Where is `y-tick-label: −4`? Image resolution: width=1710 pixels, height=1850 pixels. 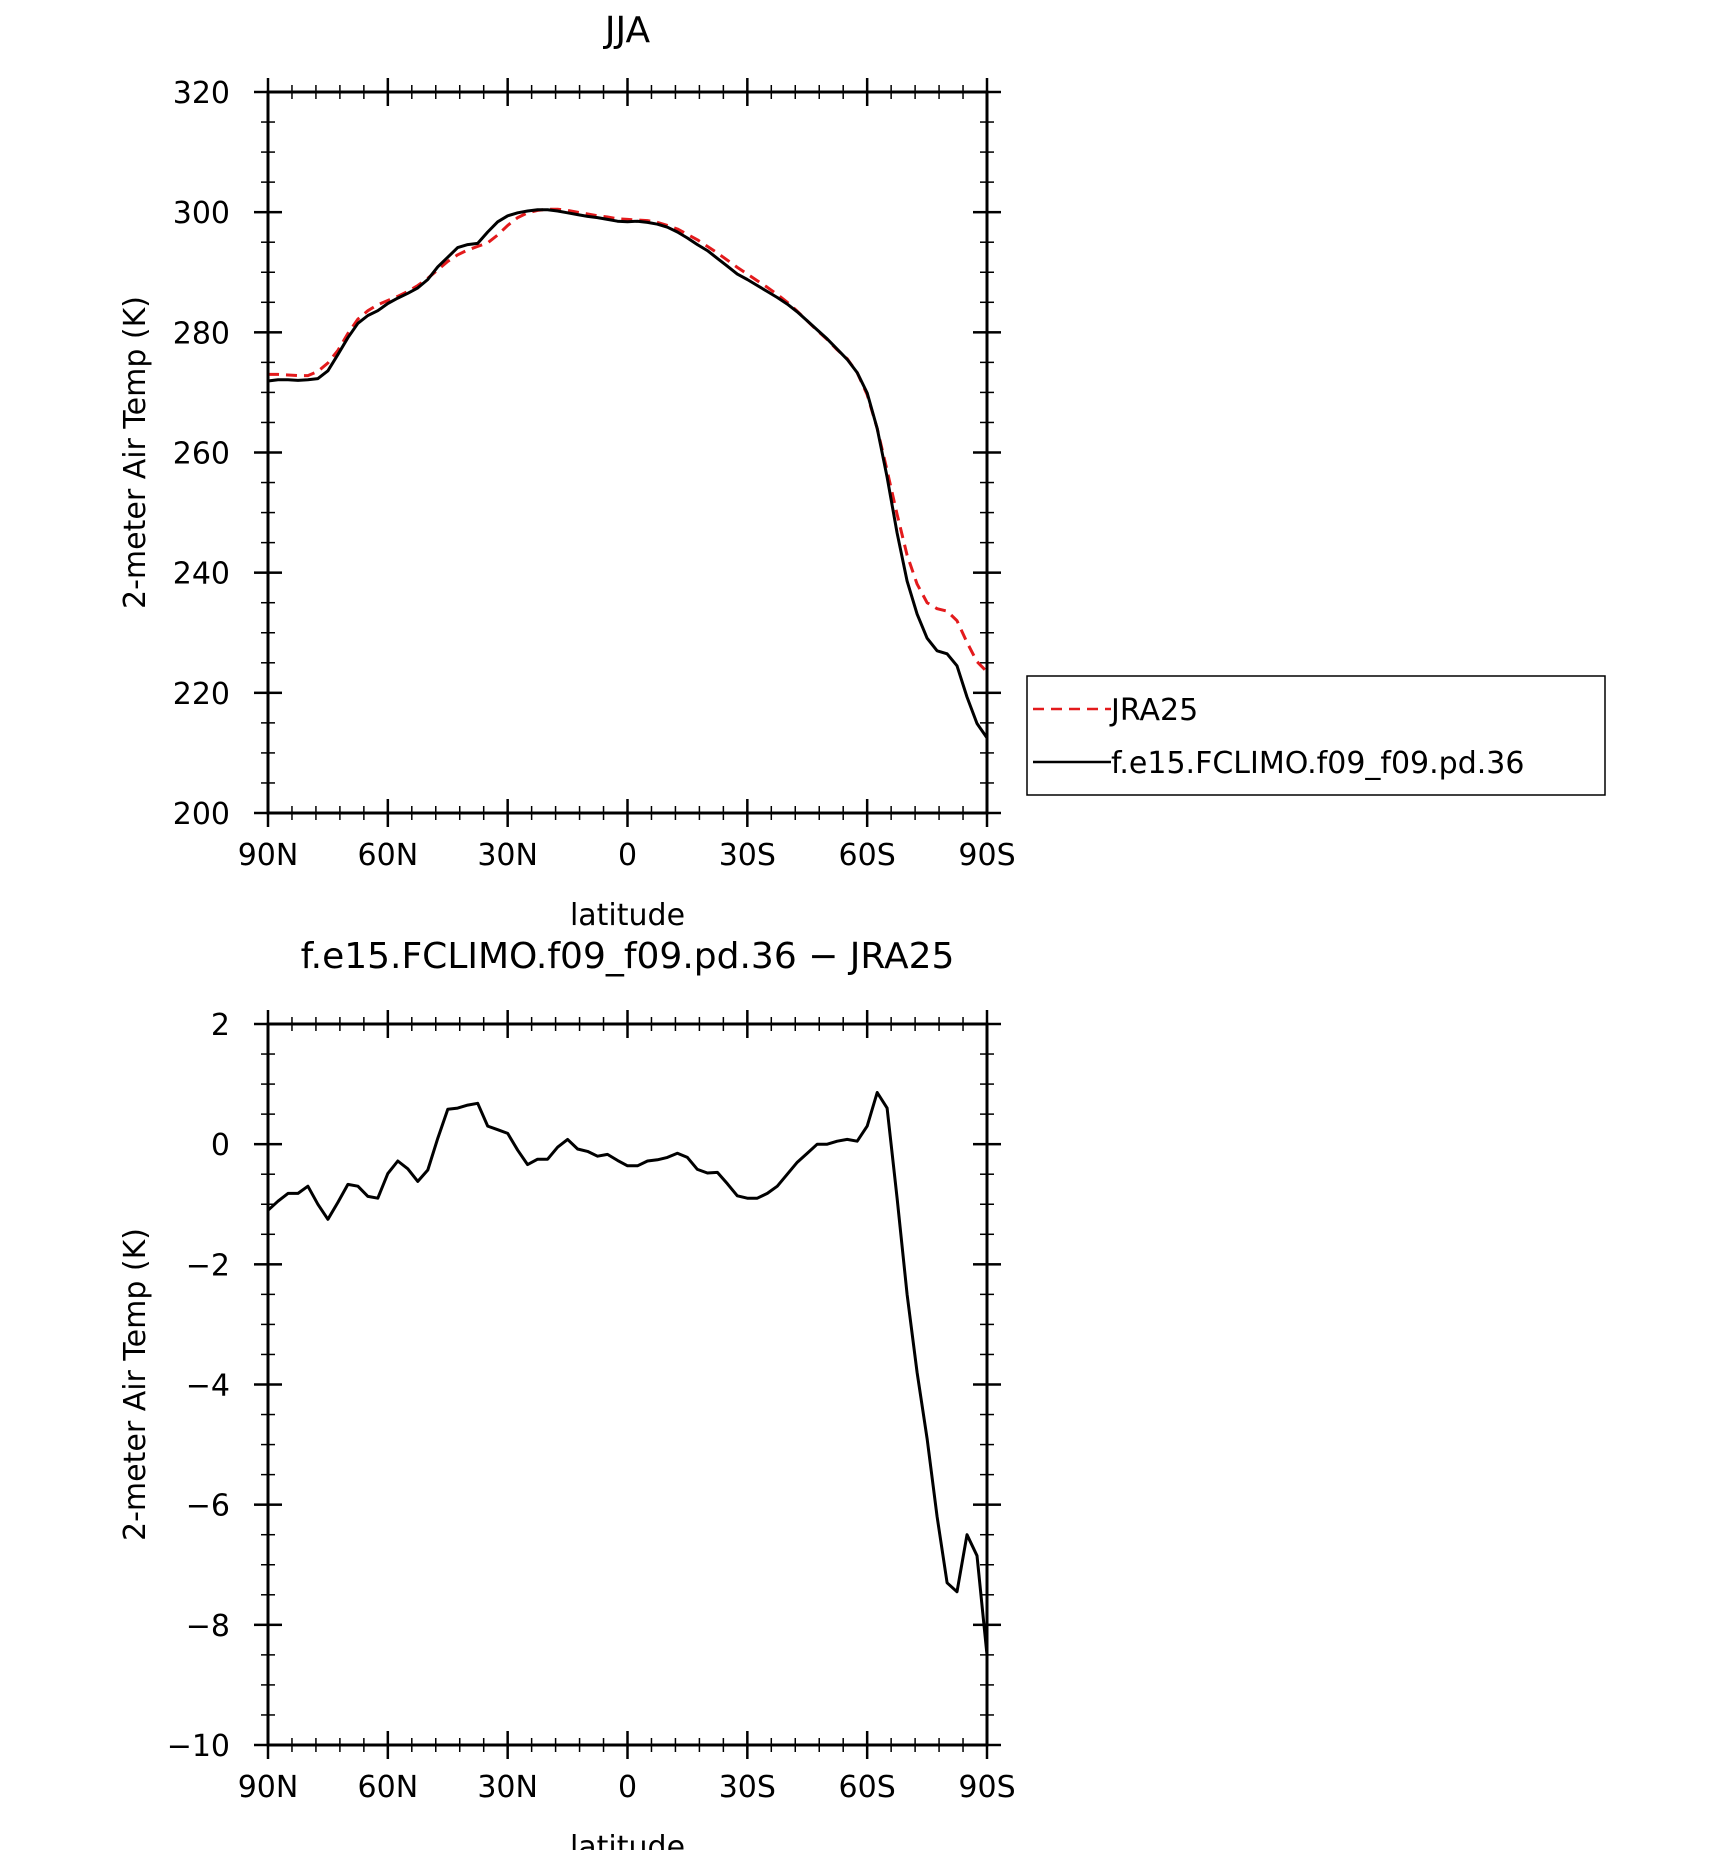 y-tick-label: −4 is located at coordinates (208, 1386).